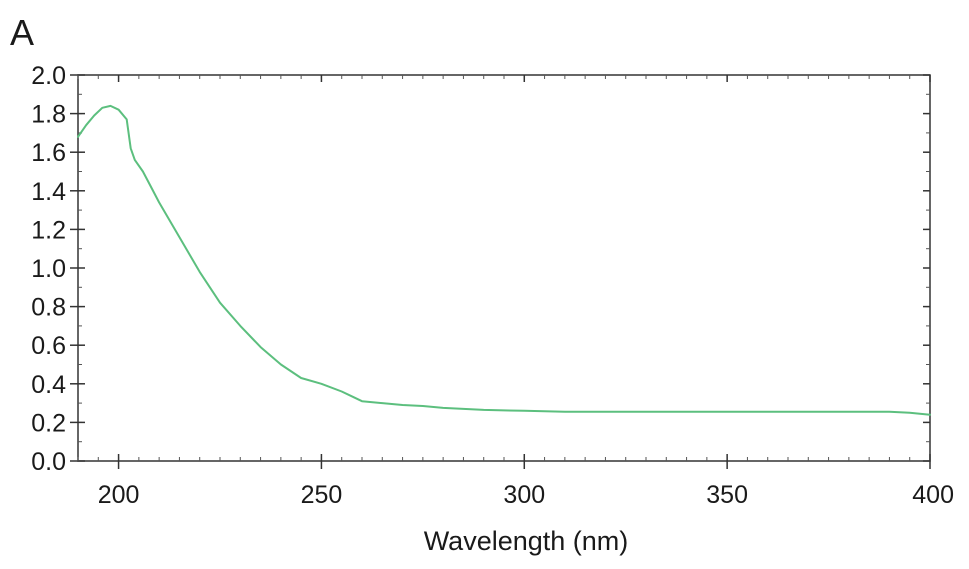 This screenshot has width=969, height=569. I want to click on y-tick-label: 0.2, so click(48, 423).